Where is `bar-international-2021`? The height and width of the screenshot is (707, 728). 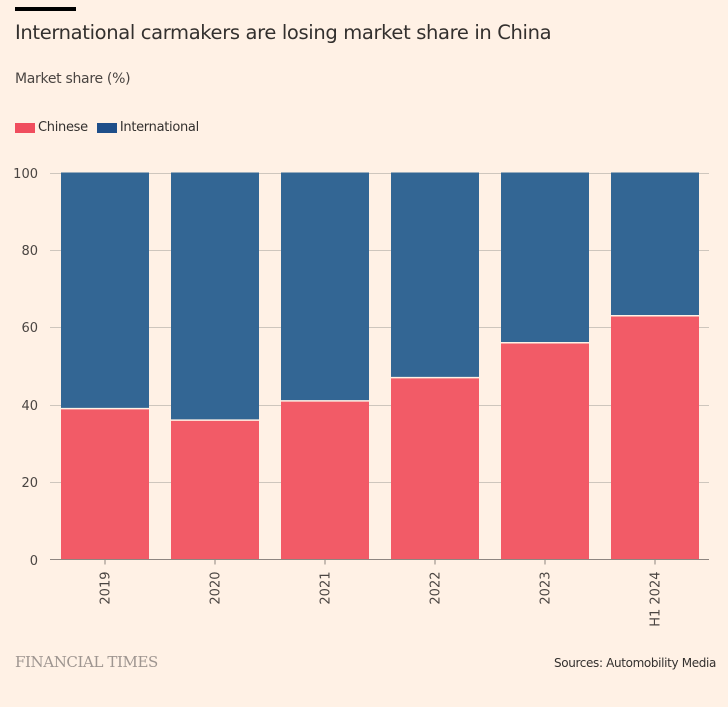
bar-international-2021 is located at coordinates (325, 286).